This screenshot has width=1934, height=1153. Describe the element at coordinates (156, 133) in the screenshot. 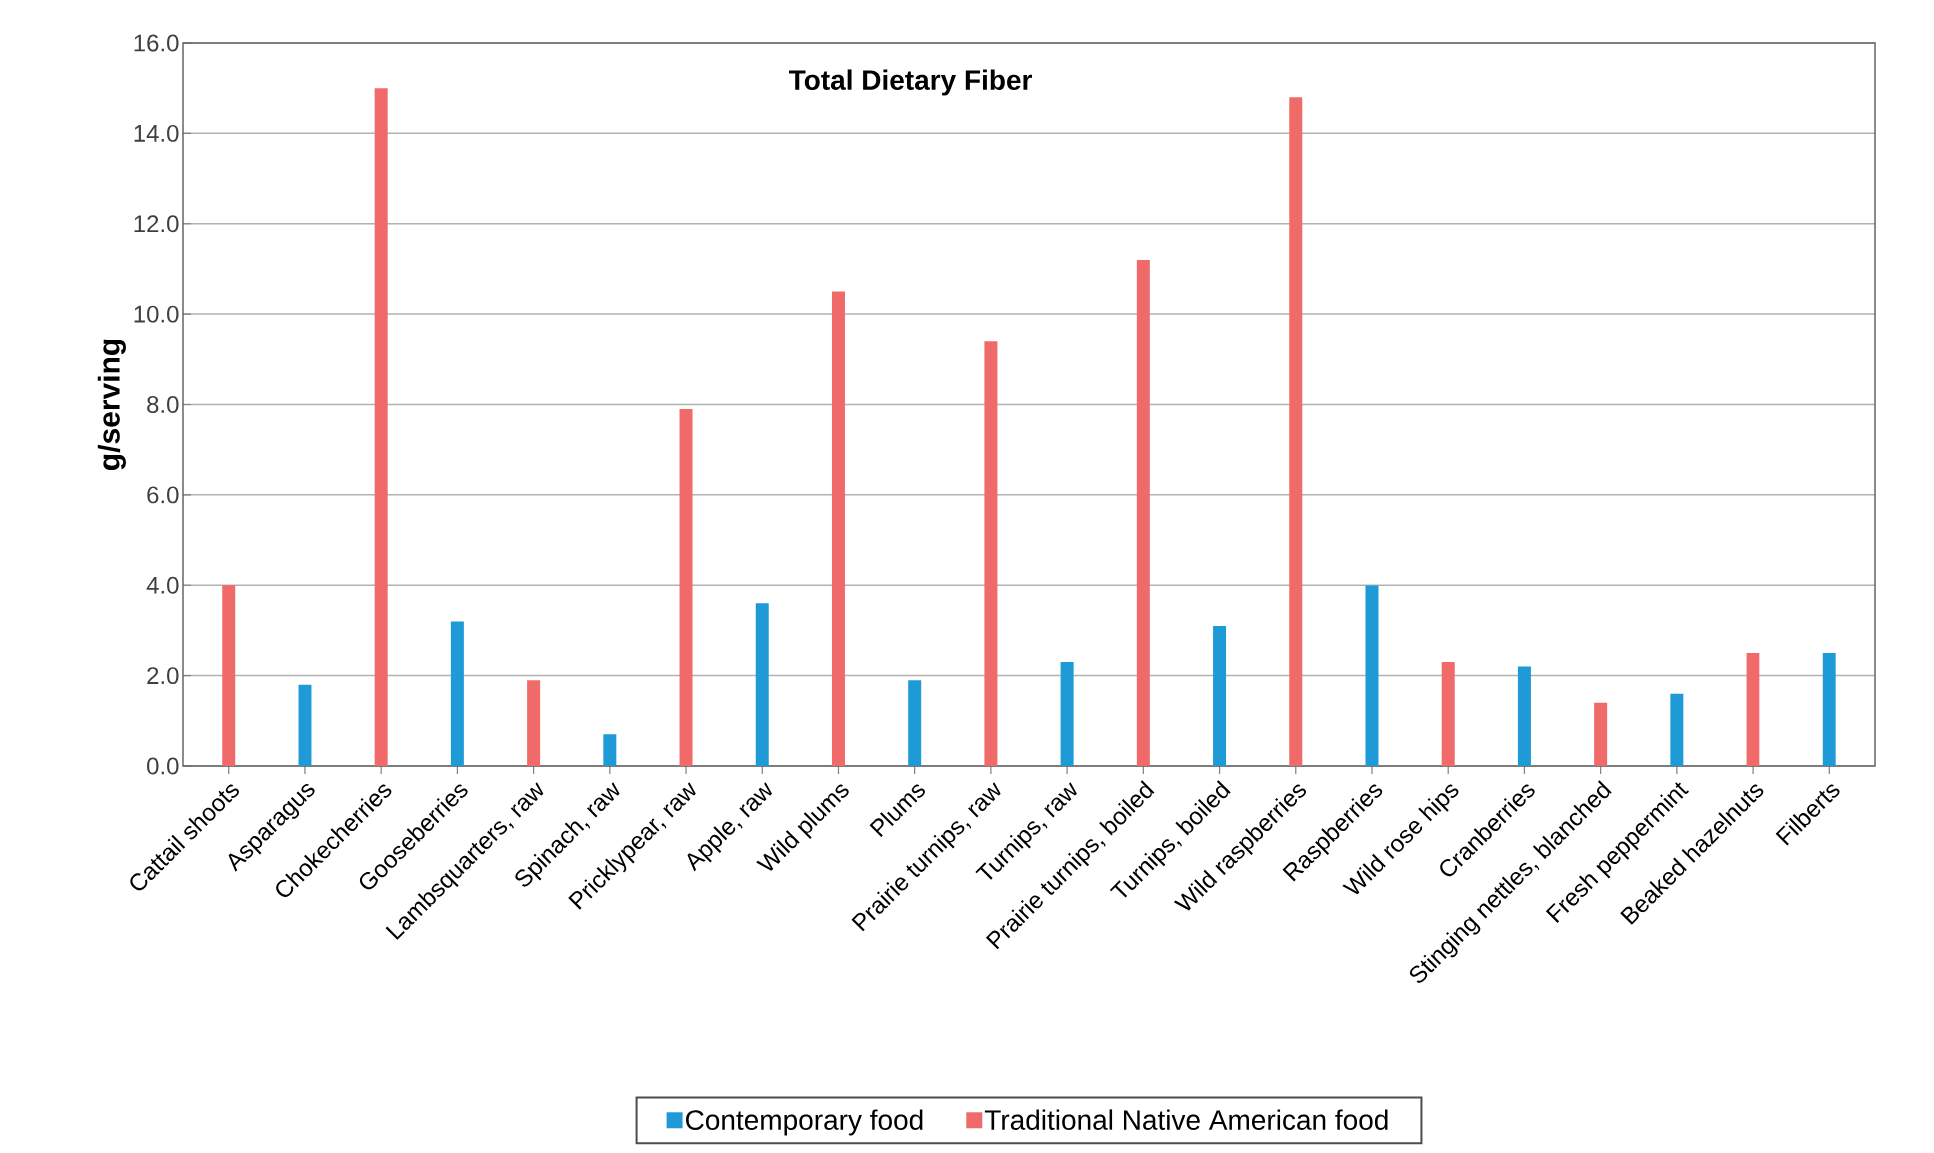

I see `y-tick-label: 14.0` at that location.